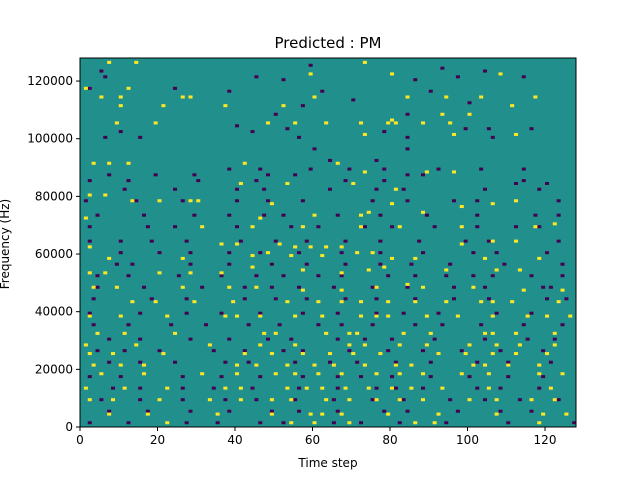  Describe the element at coordinates (54, 369) in the screenshot. I see `y-tick-label: 20000` at that location.